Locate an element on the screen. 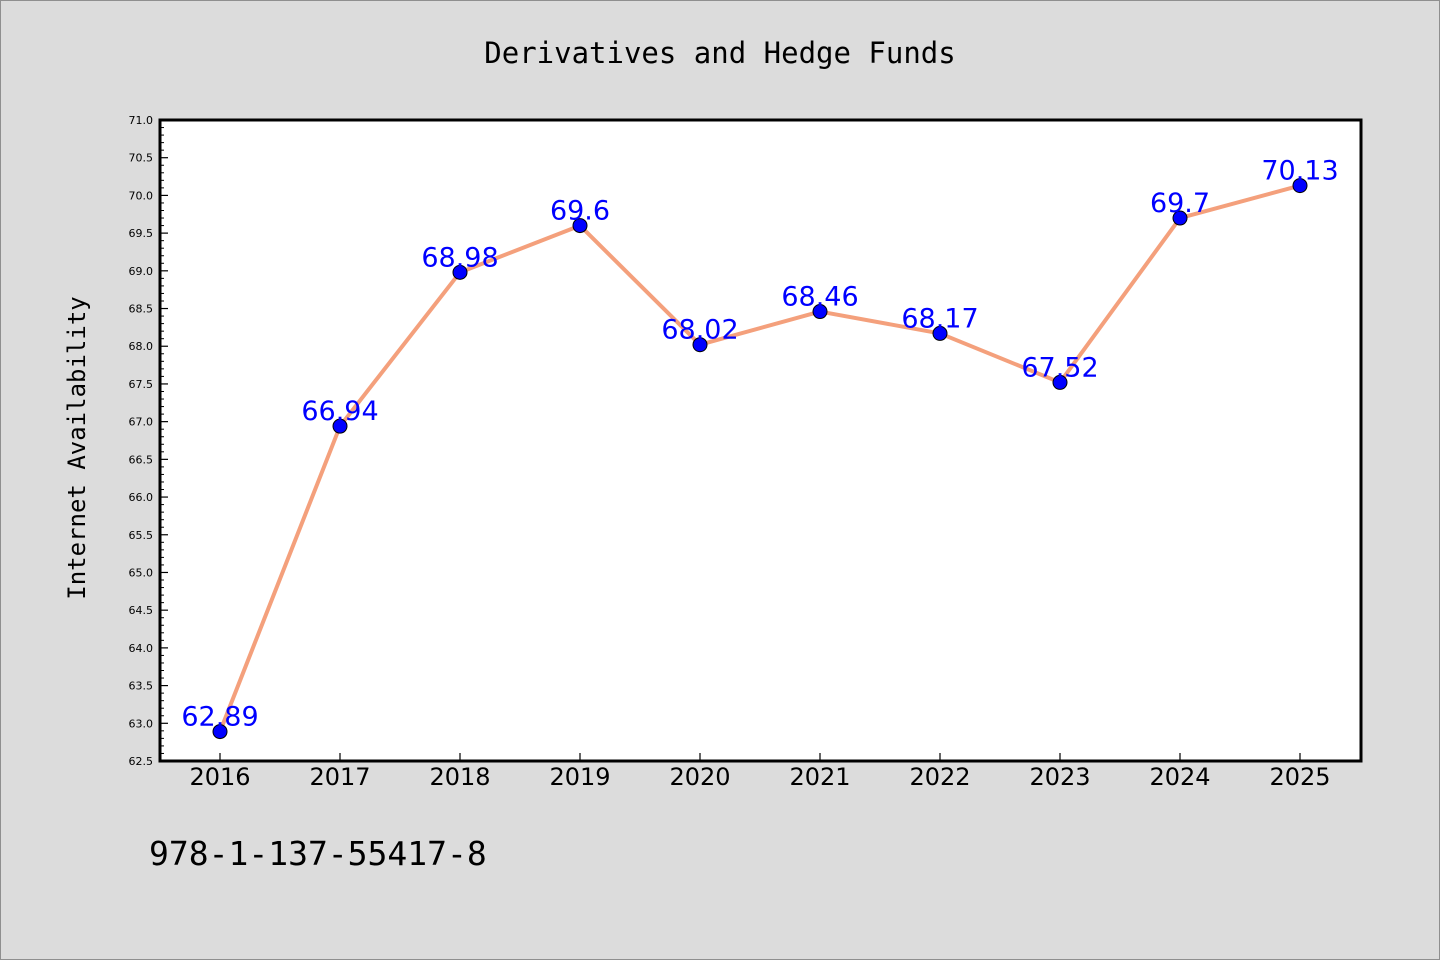 The width and height of the screenshot is (1440, 960). y-tick-label: 64.0 is located at coordinates (141, 648).